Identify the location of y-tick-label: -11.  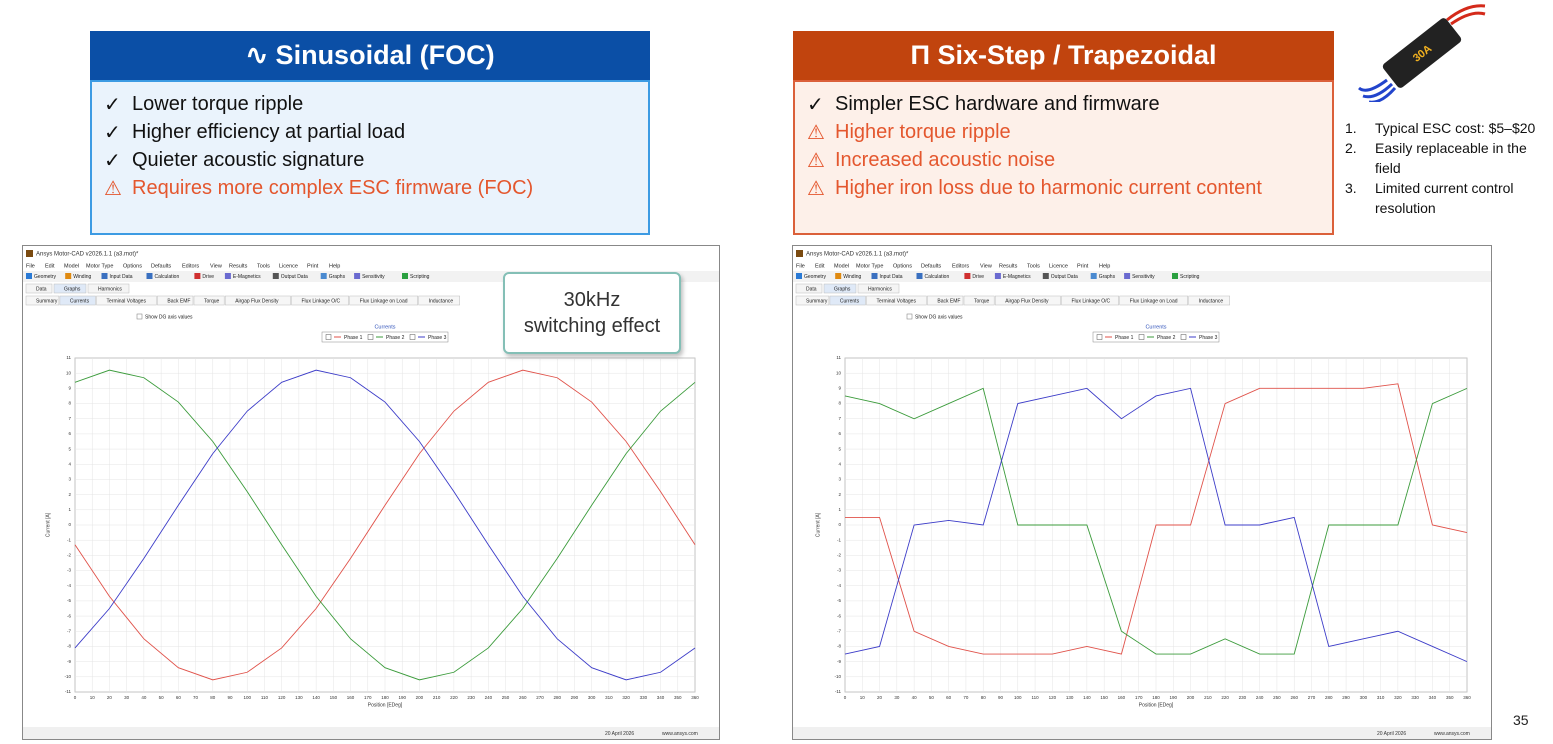
(838, 691).